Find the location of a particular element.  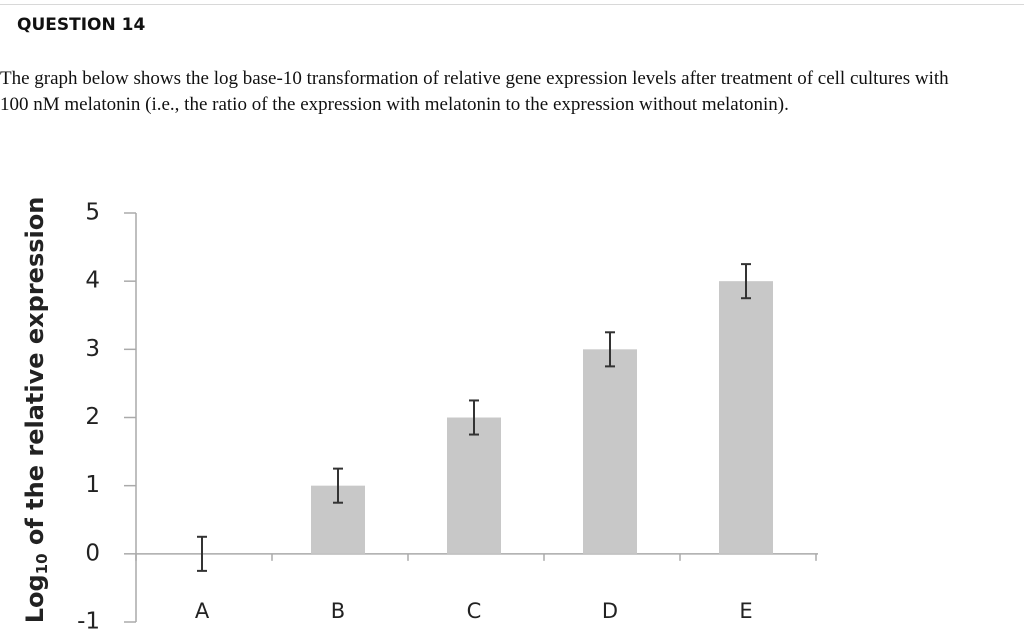

y-label-subscript: 10 is located at coordinates (42, 563).